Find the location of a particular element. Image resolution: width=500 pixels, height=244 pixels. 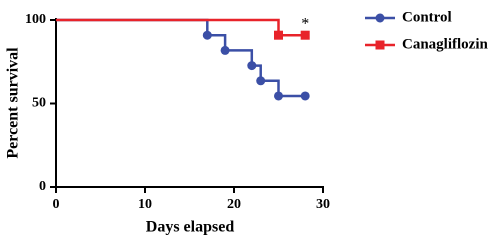

x-tick-label: 10 is located at coordinates (145, 204).